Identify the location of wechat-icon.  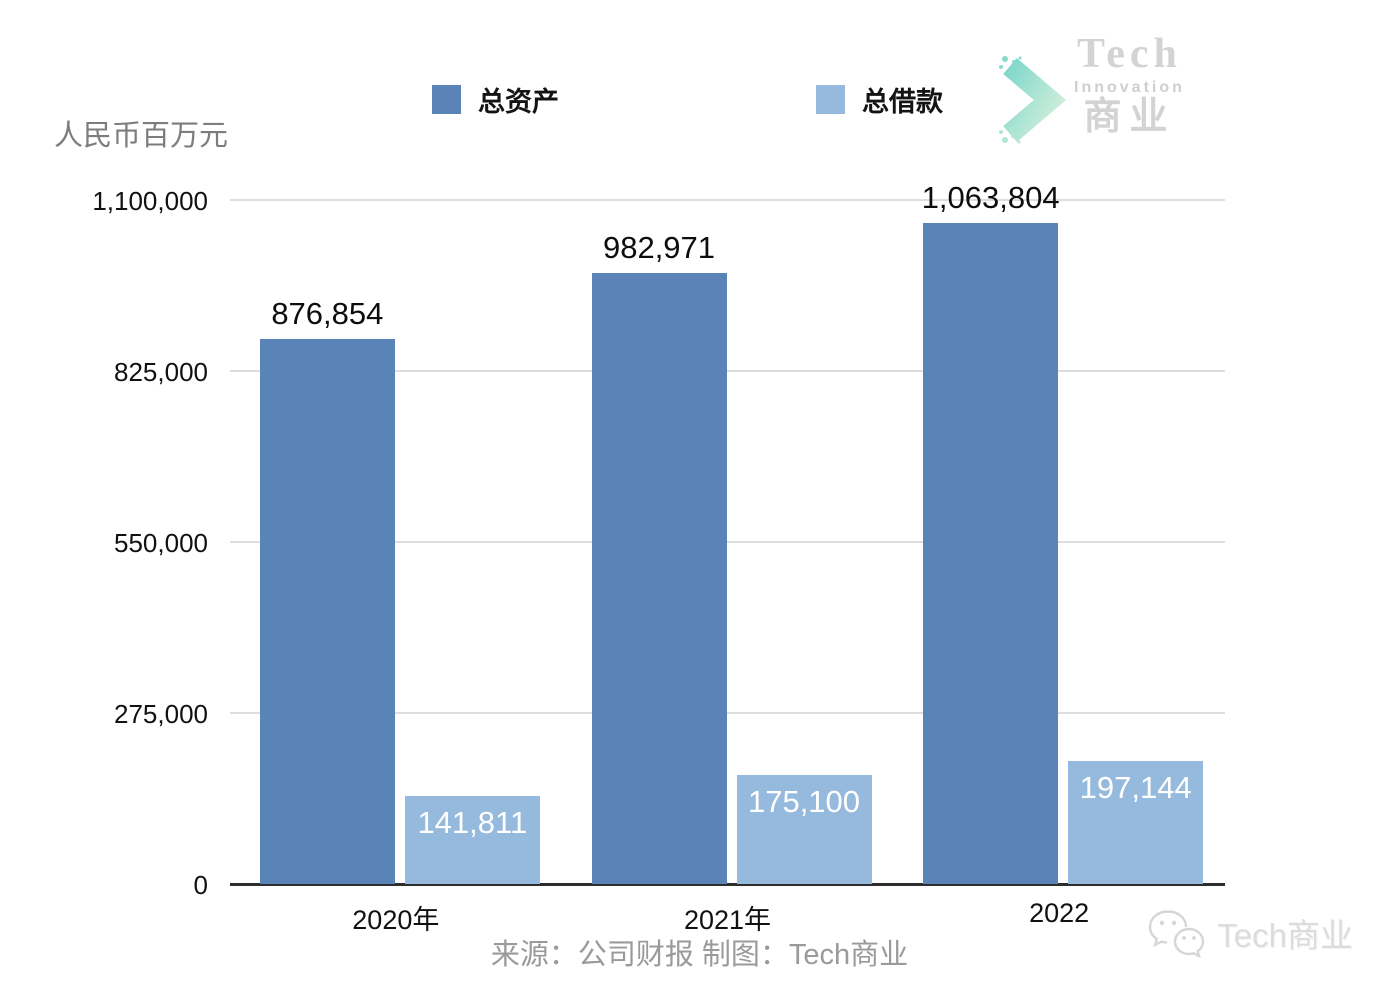
(1177, 934).